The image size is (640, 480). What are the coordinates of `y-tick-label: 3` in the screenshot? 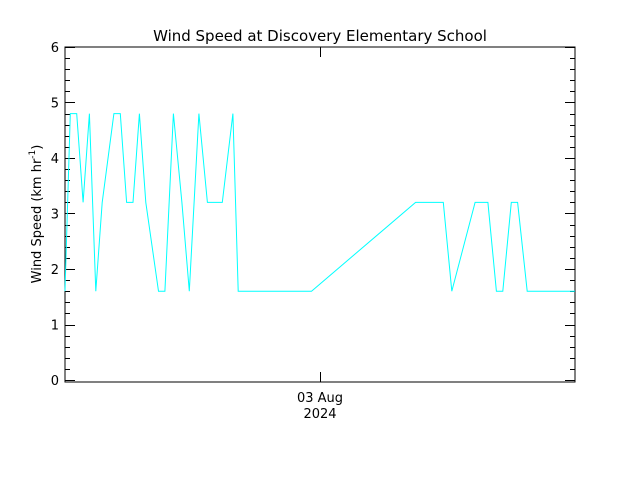 It's located at (55, 215).